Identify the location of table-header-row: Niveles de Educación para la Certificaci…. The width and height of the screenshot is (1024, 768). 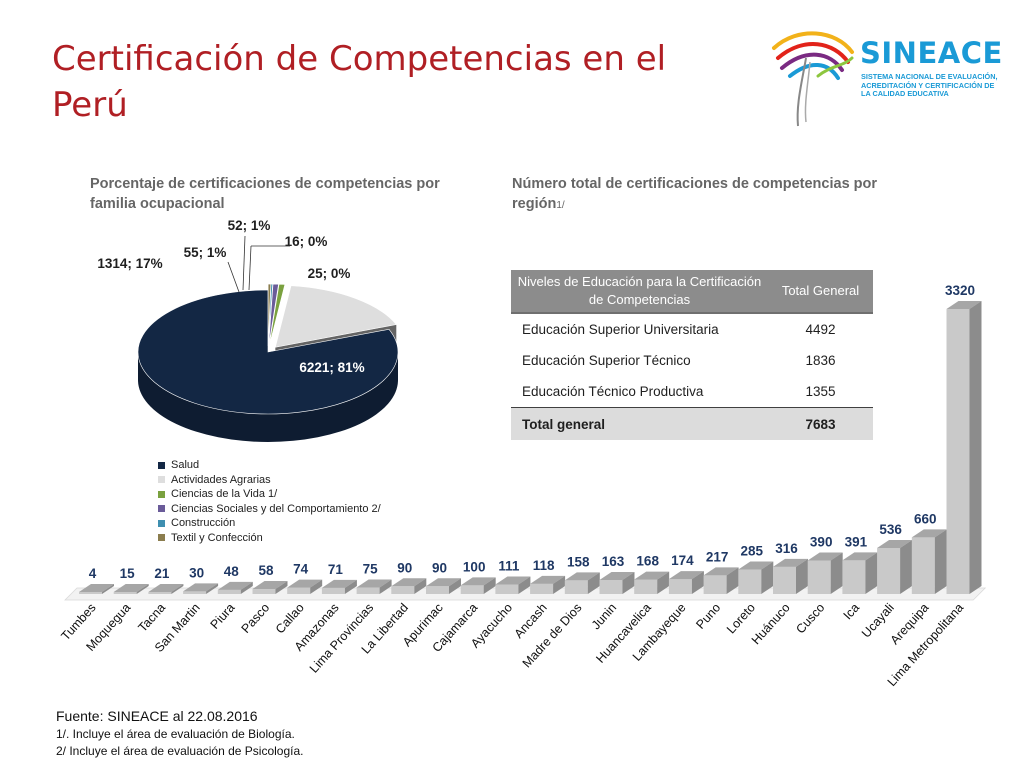
(692, 292).